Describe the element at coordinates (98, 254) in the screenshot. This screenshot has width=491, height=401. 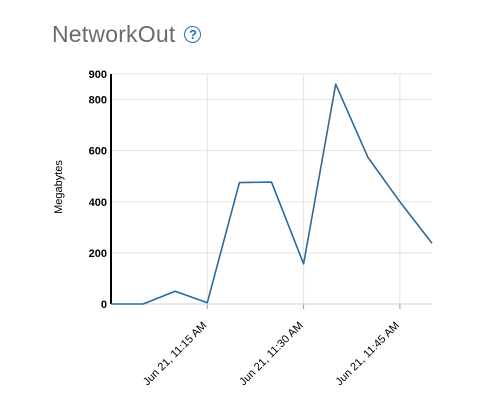
I see `y-tick-label: 200` at that location.